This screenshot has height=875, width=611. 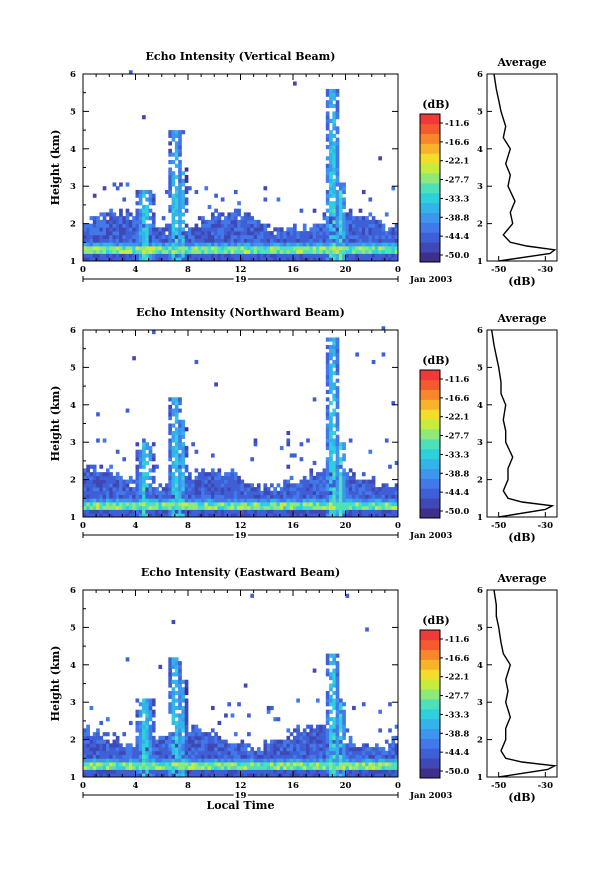 I want to click on colorbar-label: -33.3, so click(x=457, y=455).